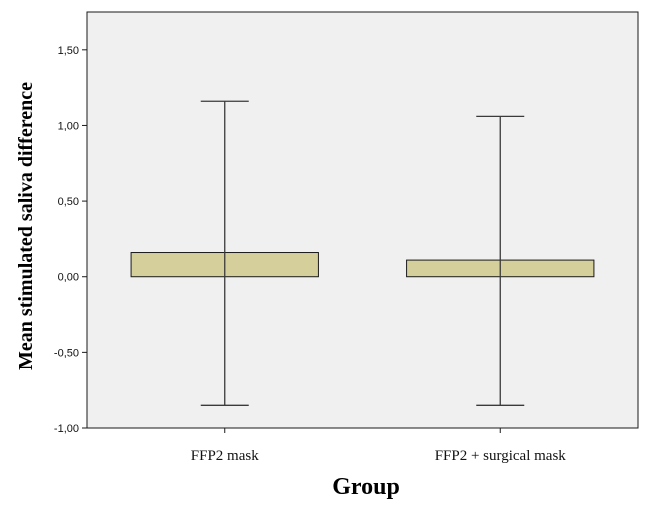 Image resolution: width=649 pixels, height=507 pixels. What do you see at coordinates (501, 456) in the screenshot?
I see `x-tick-label: FFP2 + surgical mask` at bounding box center [501, 456].